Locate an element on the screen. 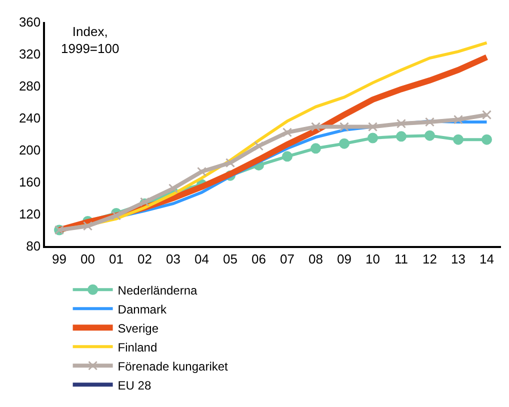 This screenshot has height=407, width=509. y-tick-label: 360 is located at coordinates (29, 22).